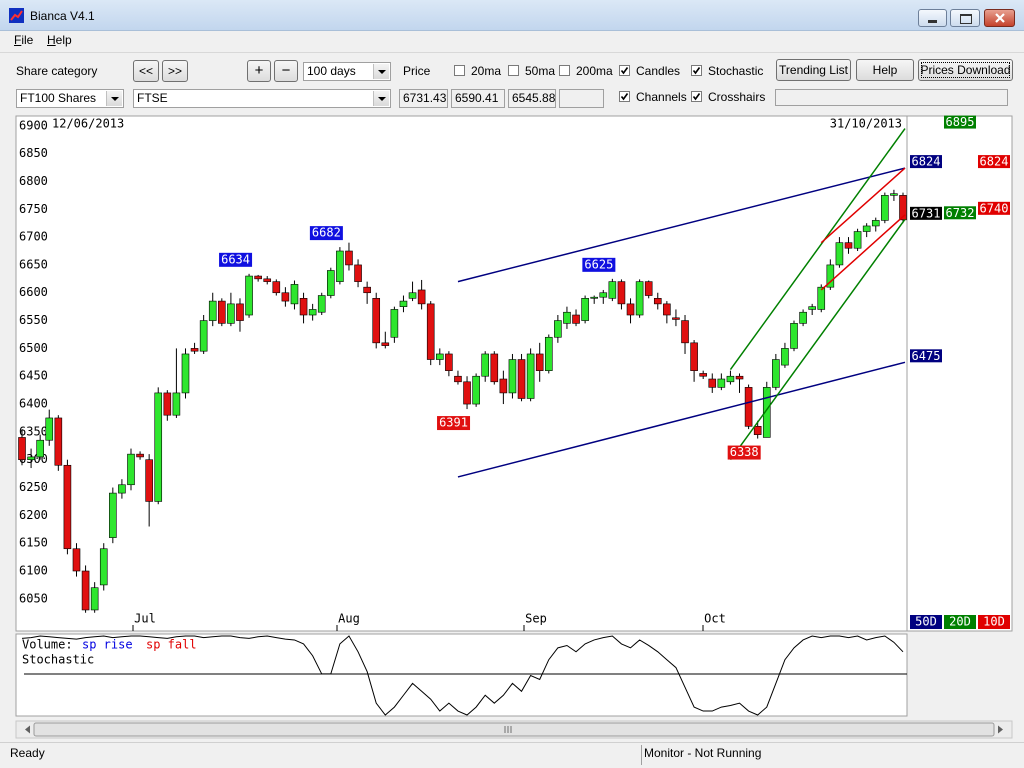 The width and height of the screenshot is (1024, 768). I want to click on menu-item: Help, so click(59, 40).